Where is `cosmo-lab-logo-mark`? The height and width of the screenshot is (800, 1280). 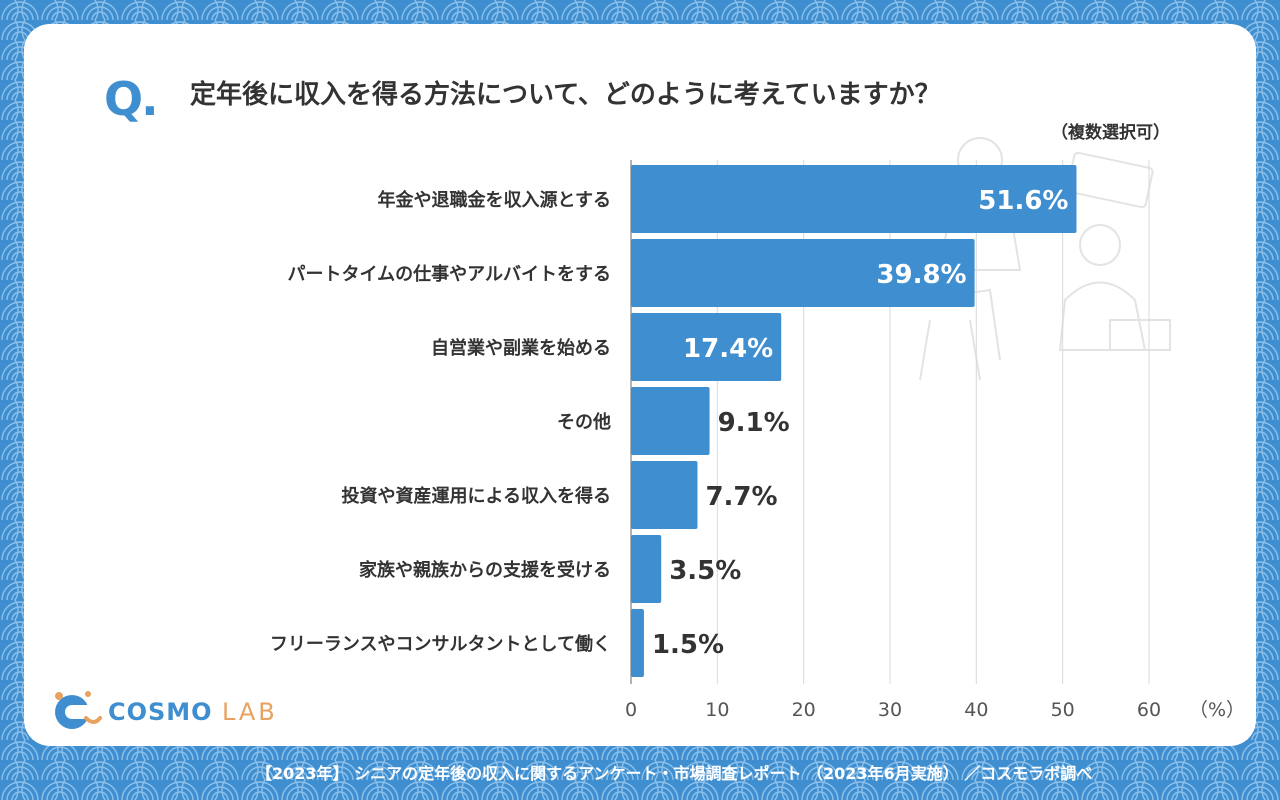 cosmo-lab-logo-mark is located at coordinates (78, 710).